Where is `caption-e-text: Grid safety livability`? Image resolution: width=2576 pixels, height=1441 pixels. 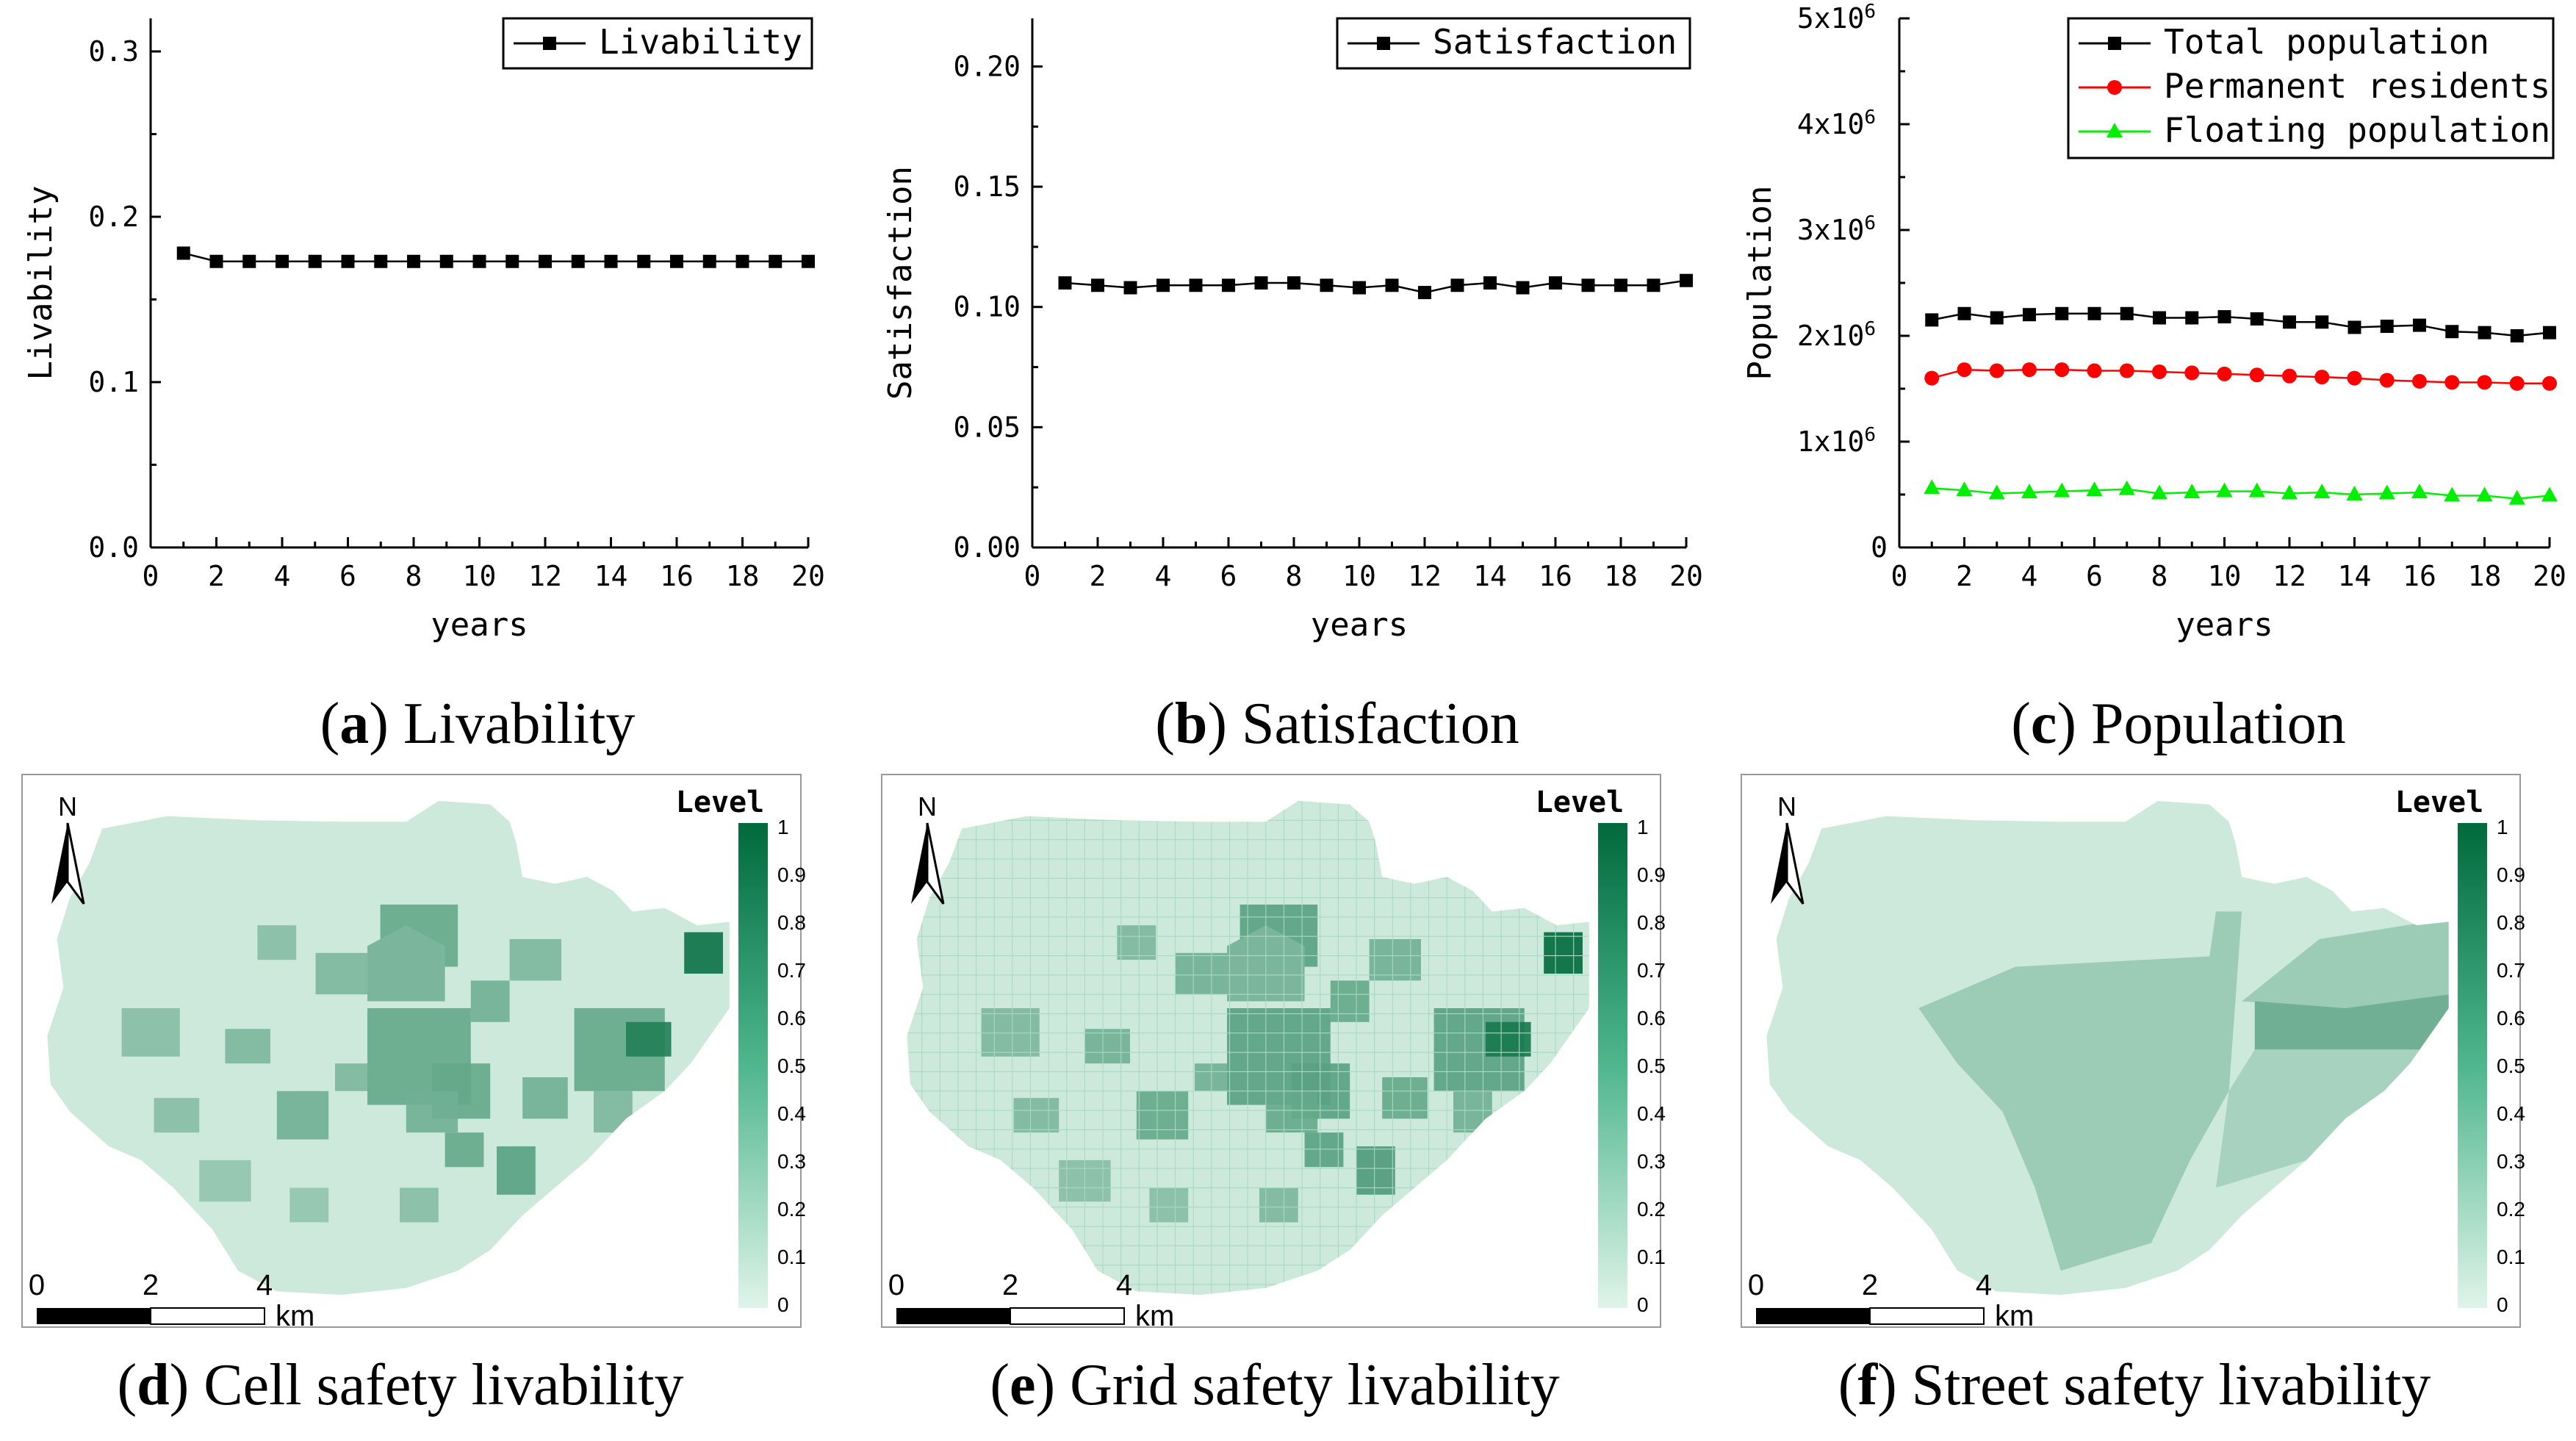
caption-e-text: Grid safety livability is located at coordinates (1307, 1385).